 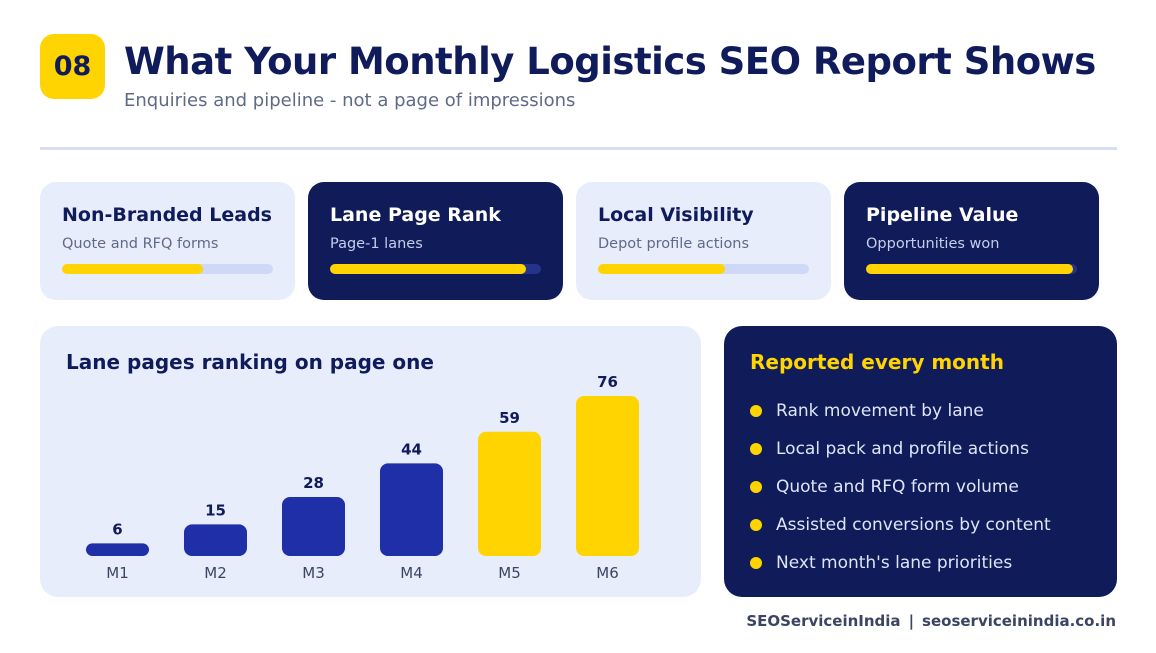 What do you see at coordinates (578, 148) in the screenshot?
I see `header-divider` at bounding box center [578, 148].